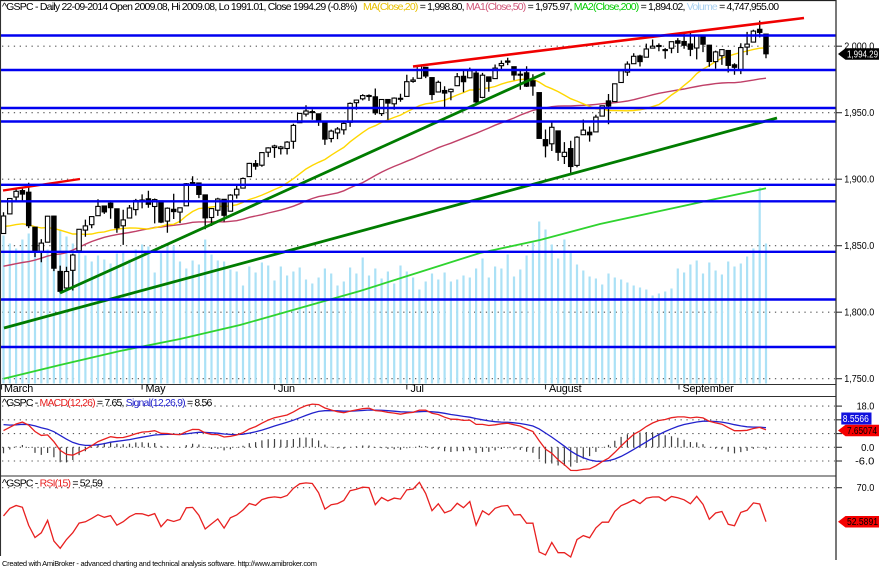 This screenshot has height=576, width=880. What do you see at coordinates (859, 180) in the screenshot?
I see `svg-text: 1,900.0` at bounding box center [859, 180].